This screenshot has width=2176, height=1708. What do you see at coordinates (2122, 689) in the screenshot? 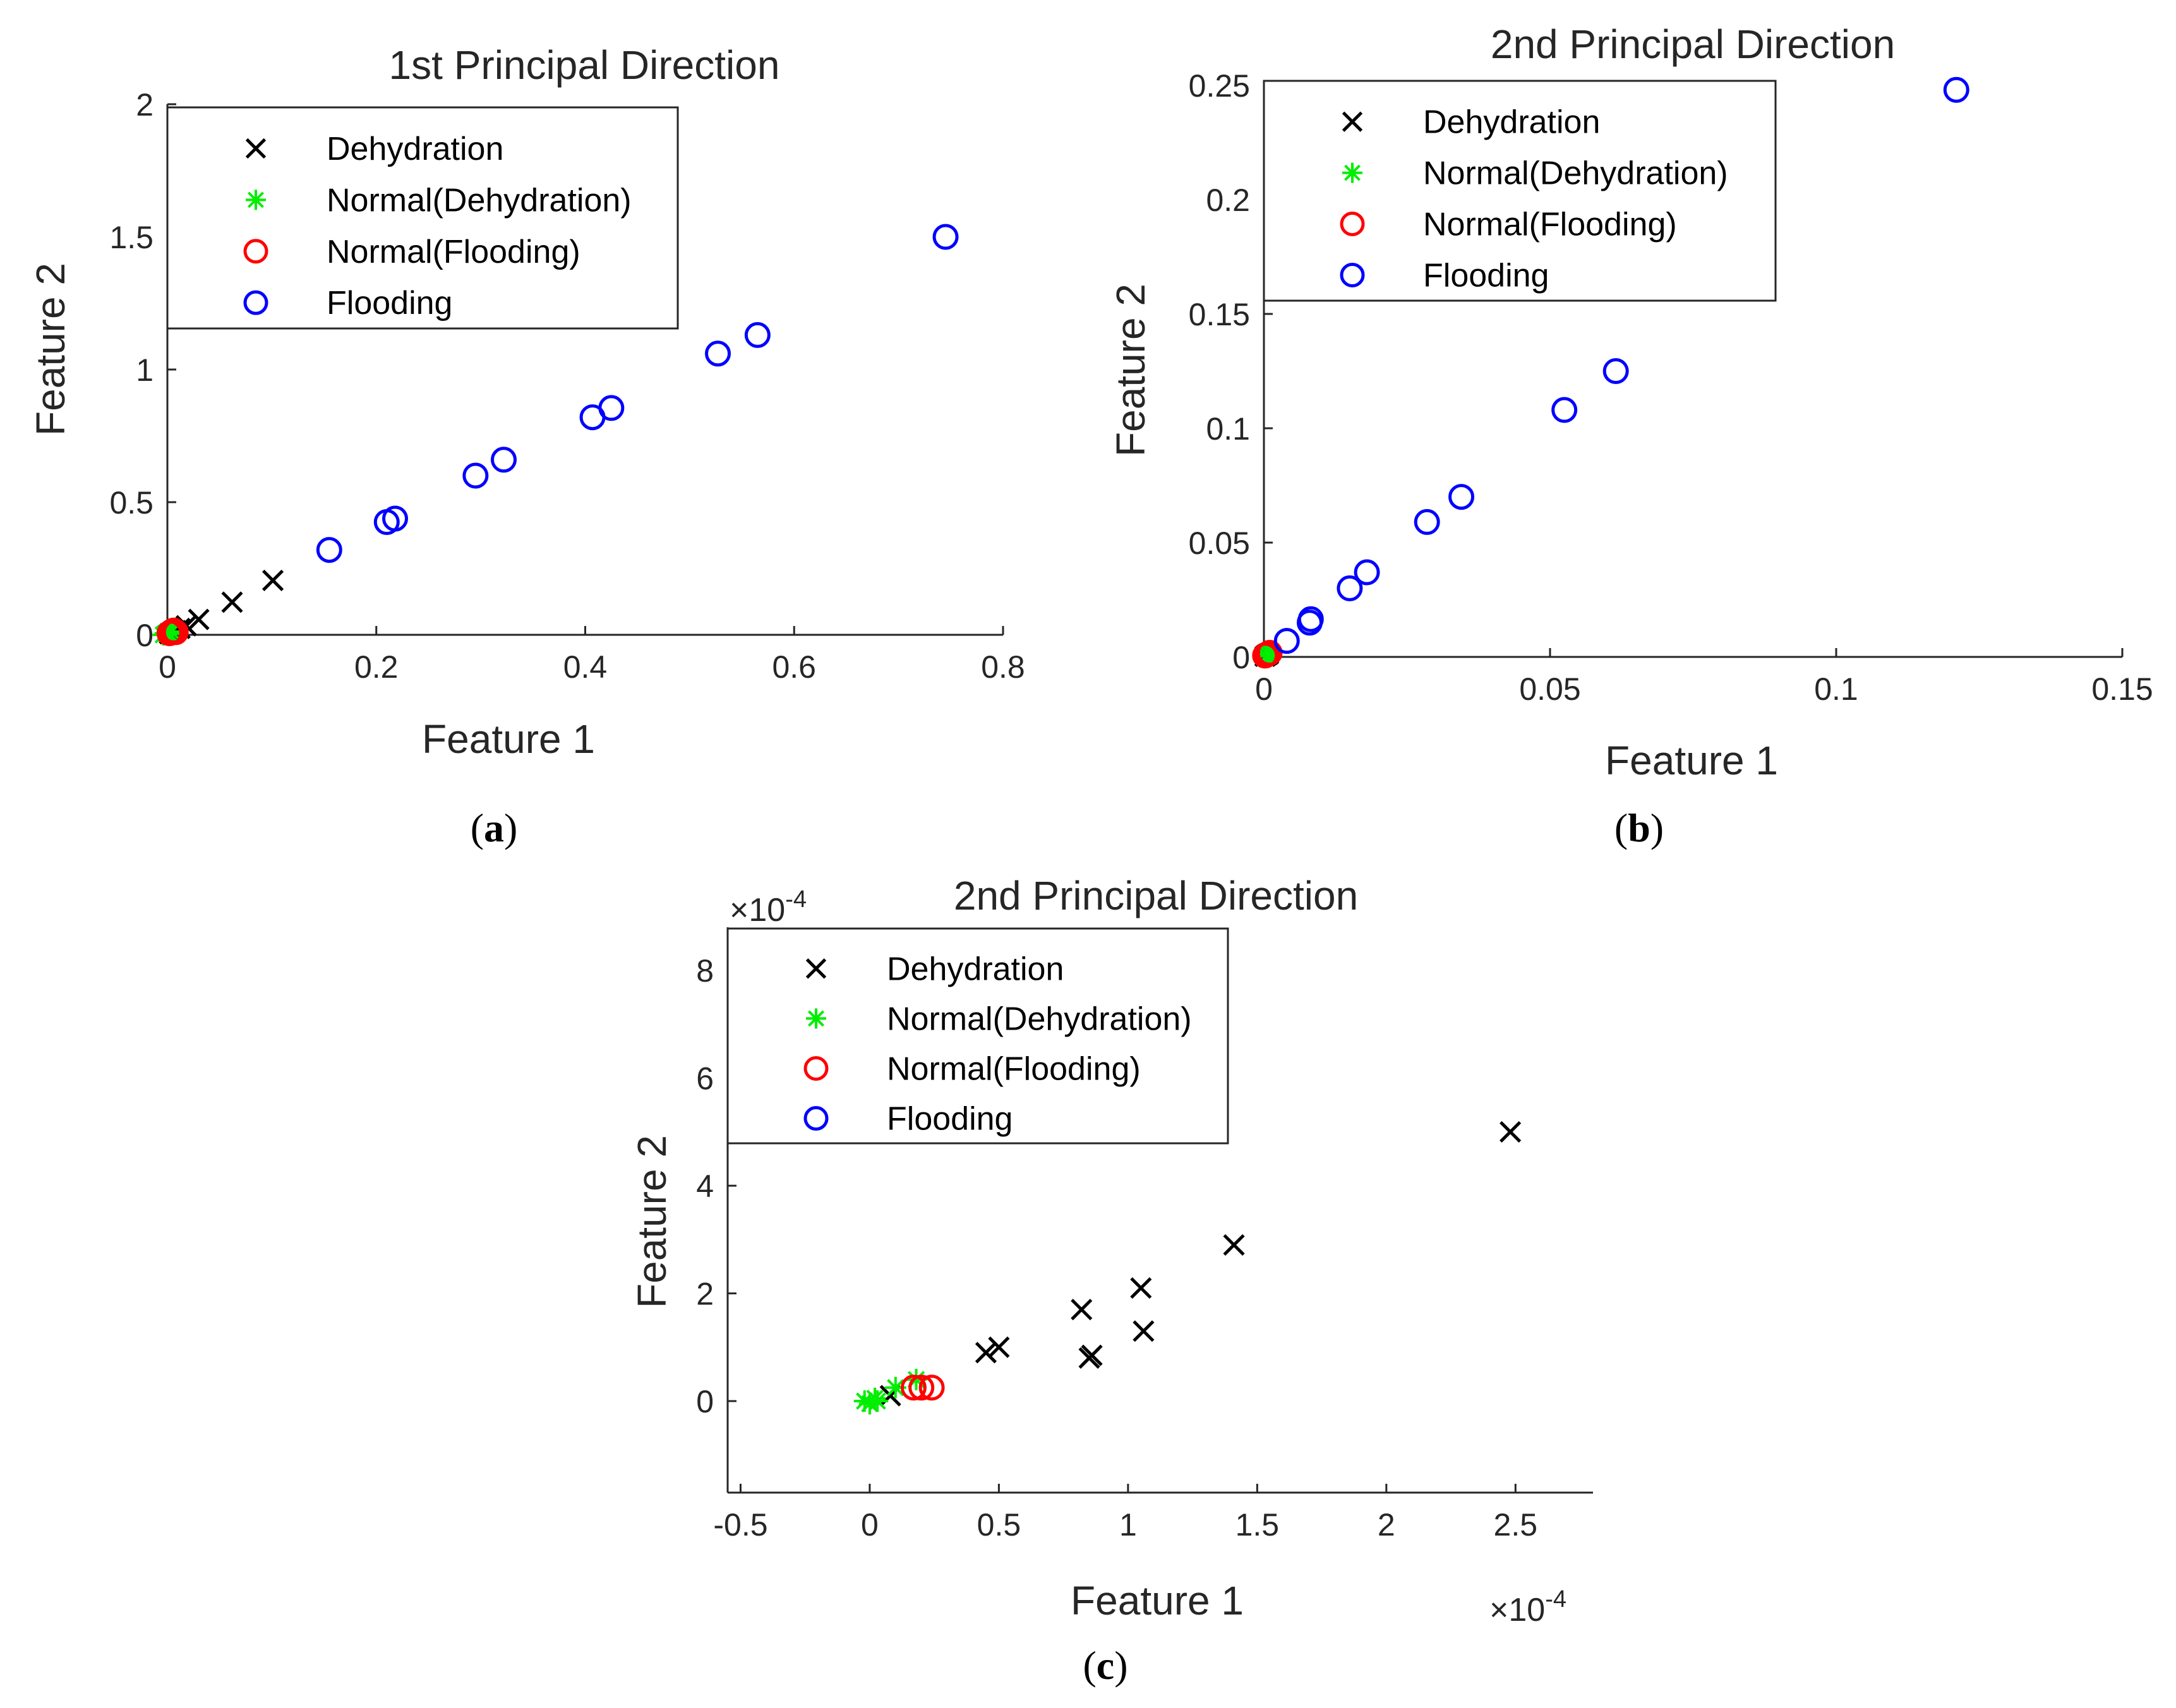
I see `x-tick-label: 0.15` at bounding box center [2122, 689].